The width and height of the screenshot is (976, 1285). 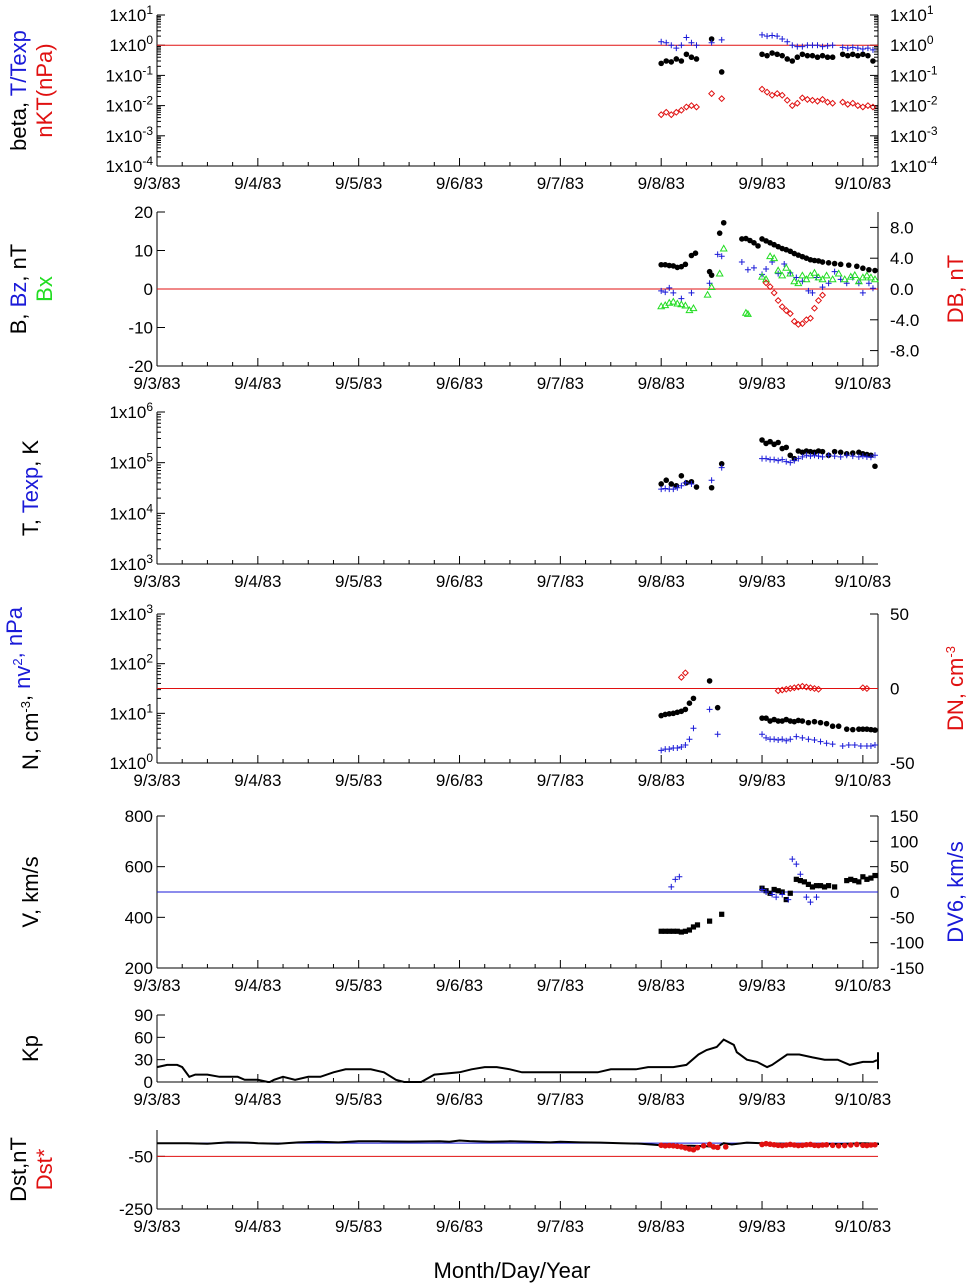 I want to click on y-tick-label: 200, so click(x=139, y=968).